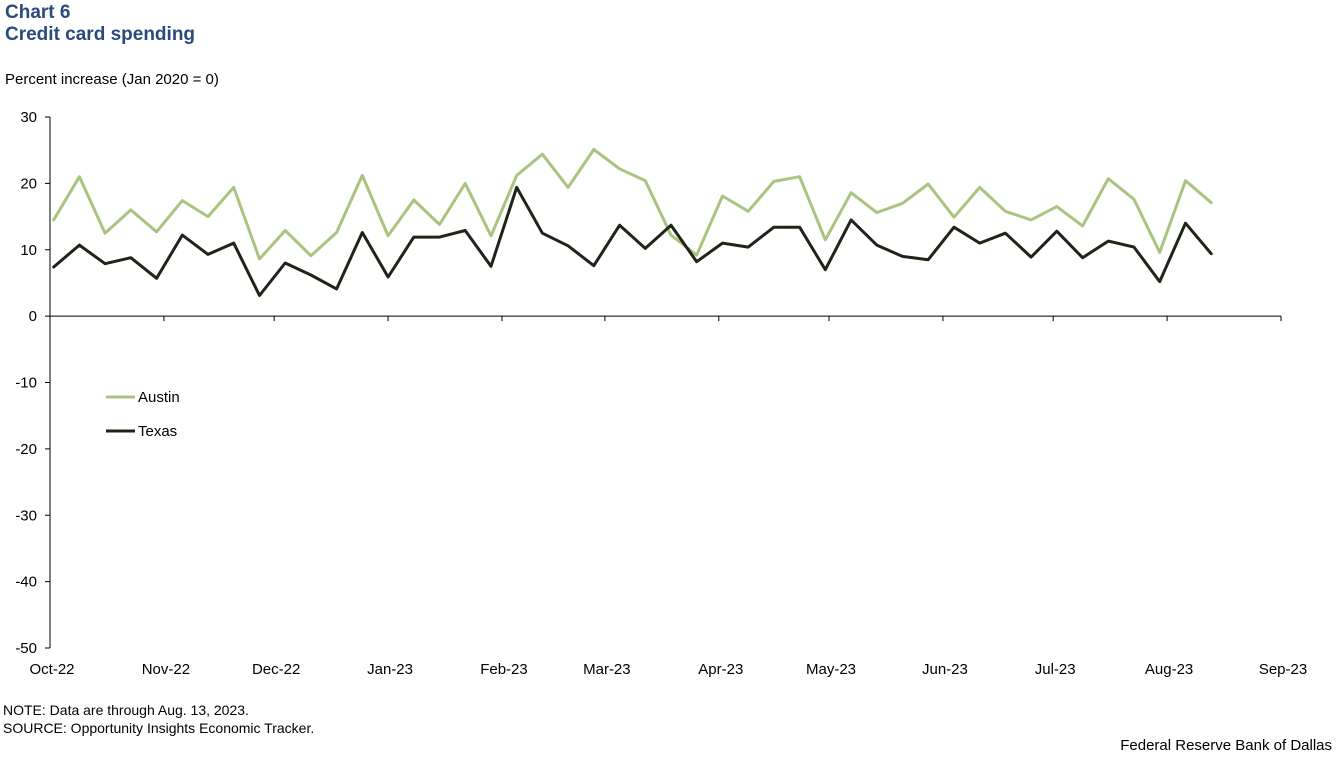  Describe the element at coordinates (159, 397) in the screenshot. I see `legend-label-austin: Austin` at that location.